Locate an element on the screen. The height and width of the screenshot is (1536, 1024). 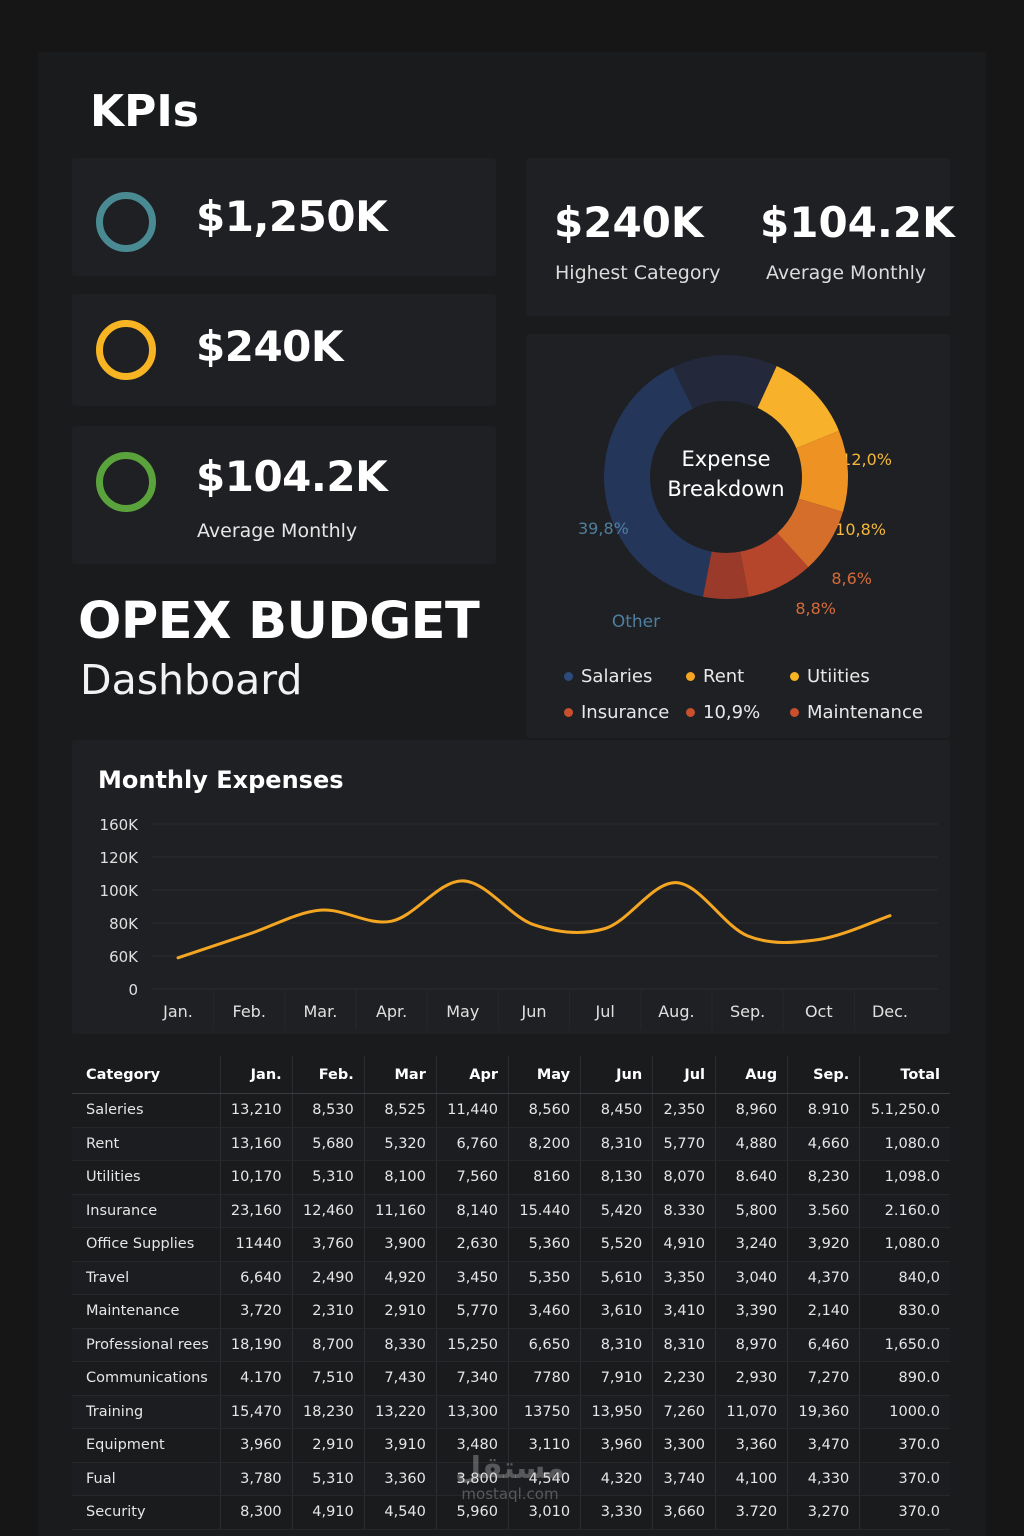
legend-label: Insurance is located at coordinates (625, 712).